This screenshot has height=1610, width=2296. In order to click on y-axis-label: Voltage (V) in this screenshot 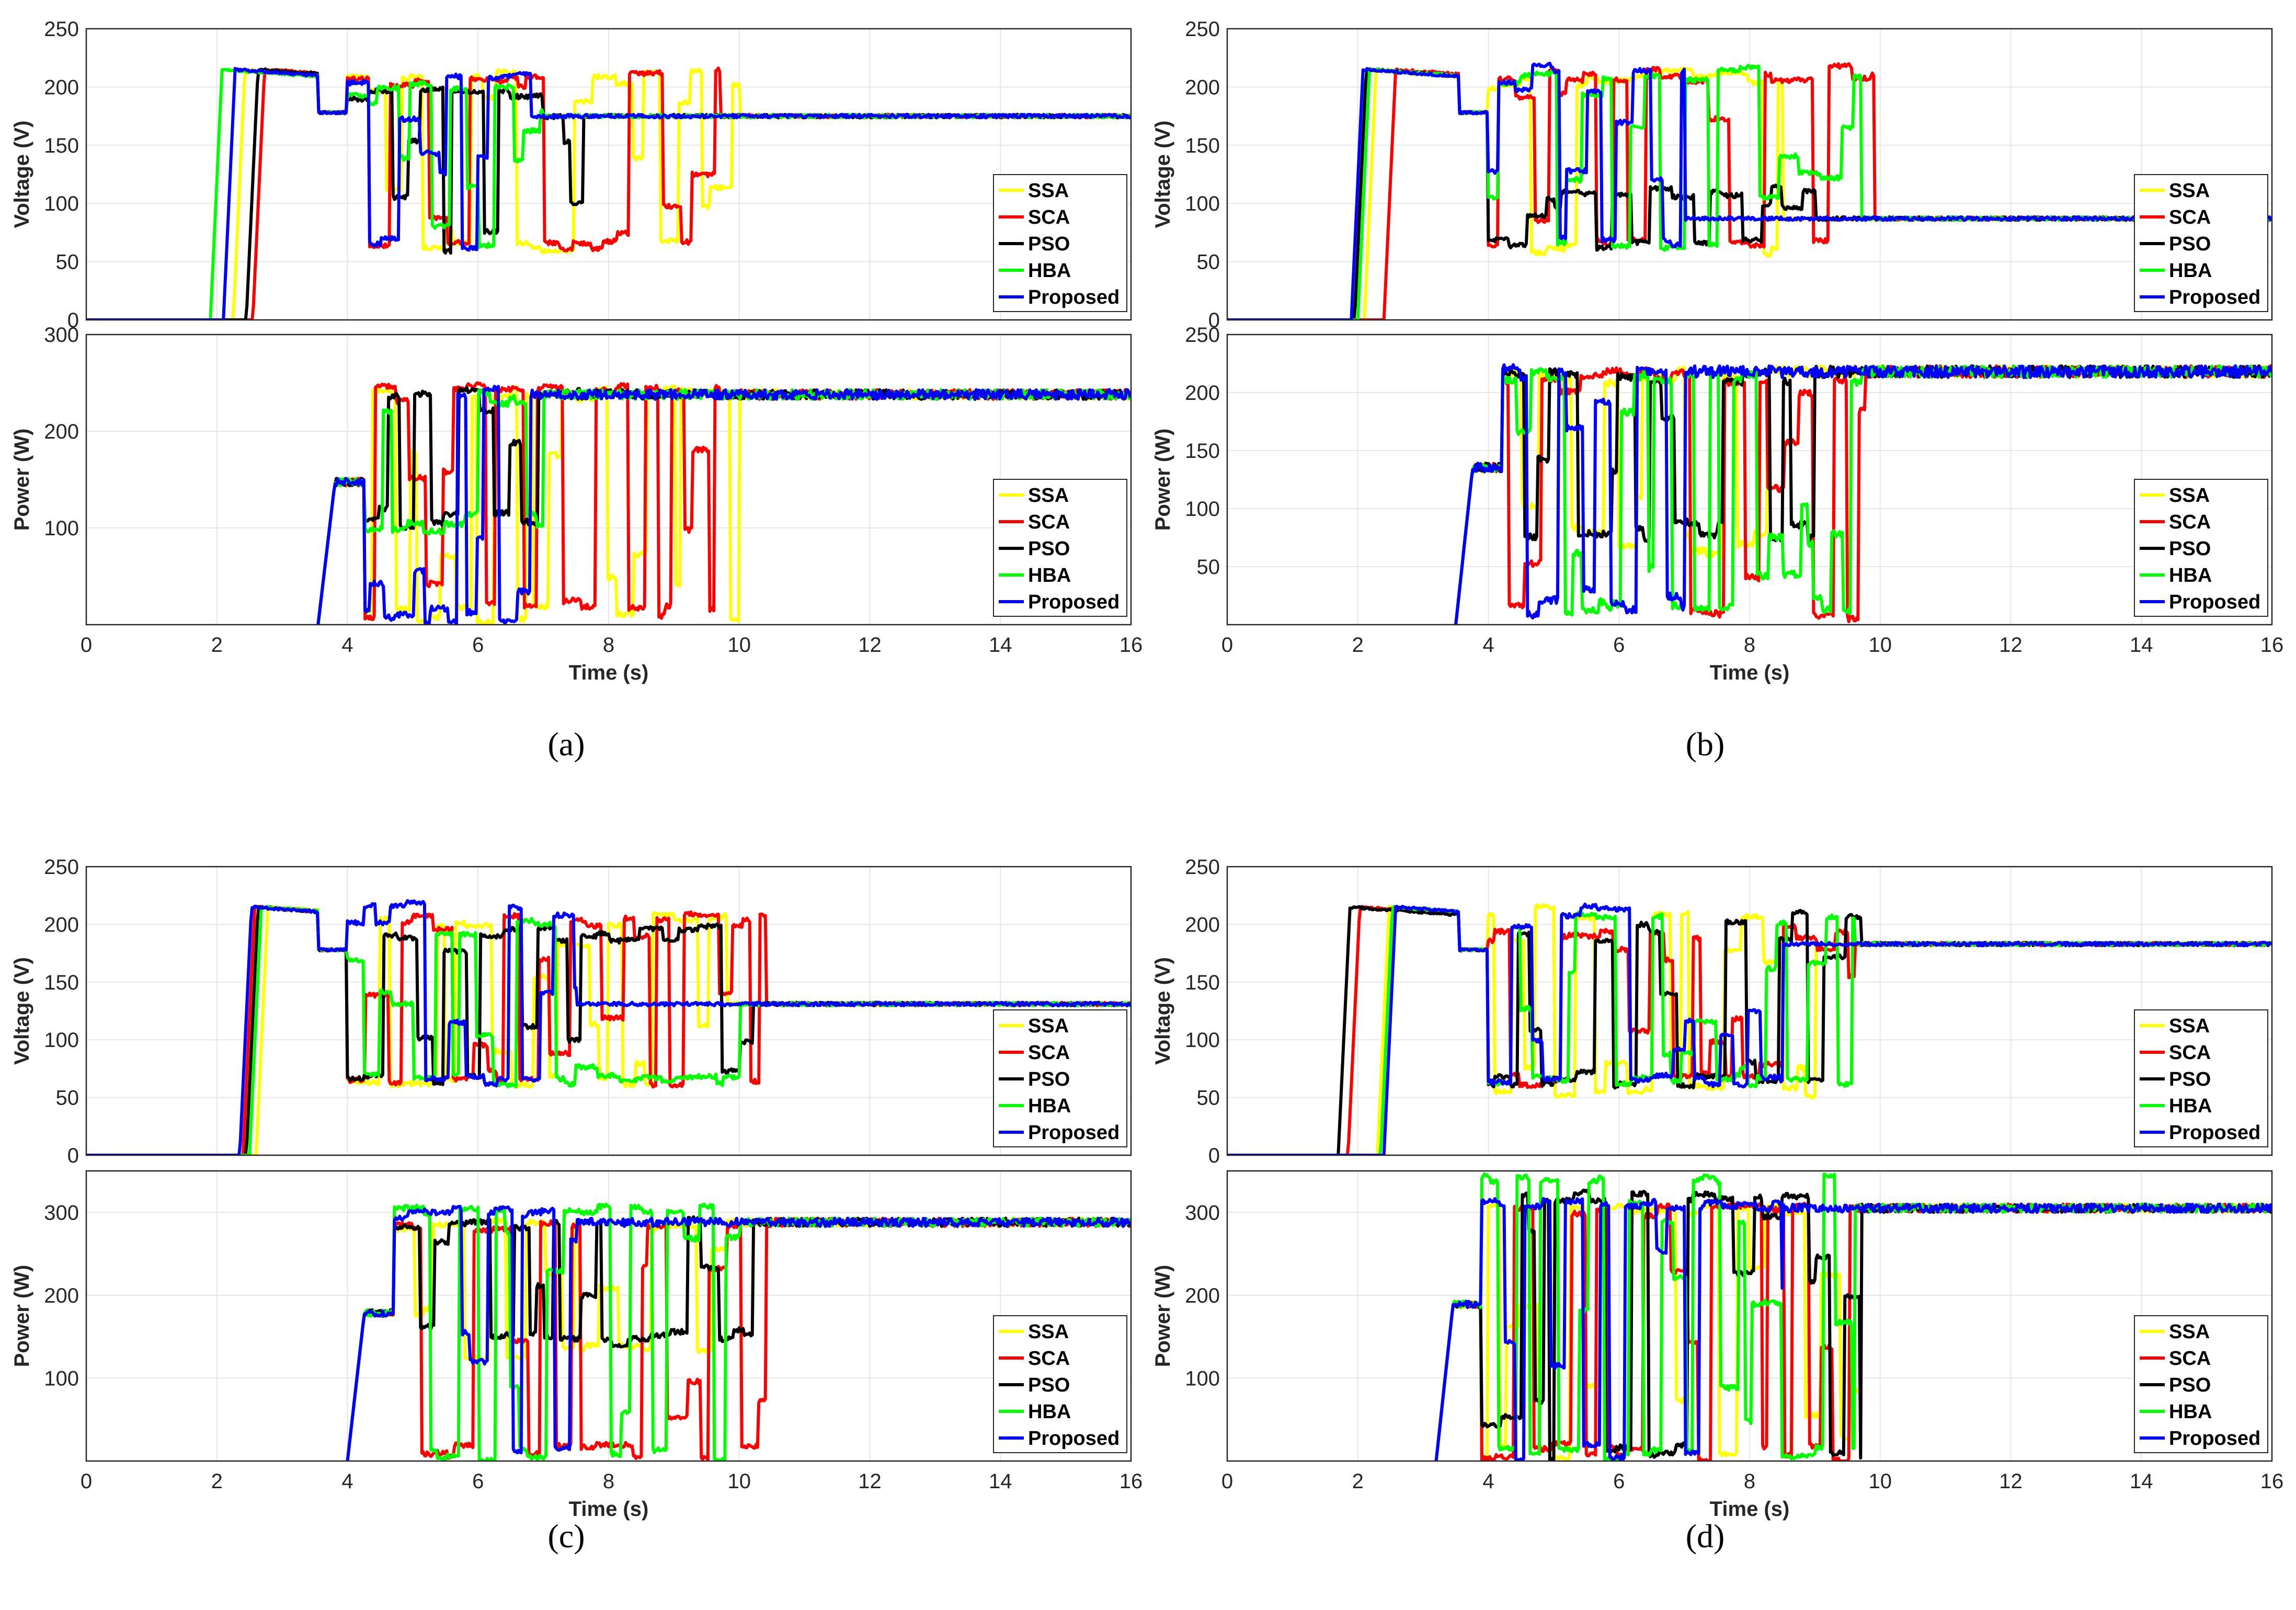, I will do `click(22, 174)`.